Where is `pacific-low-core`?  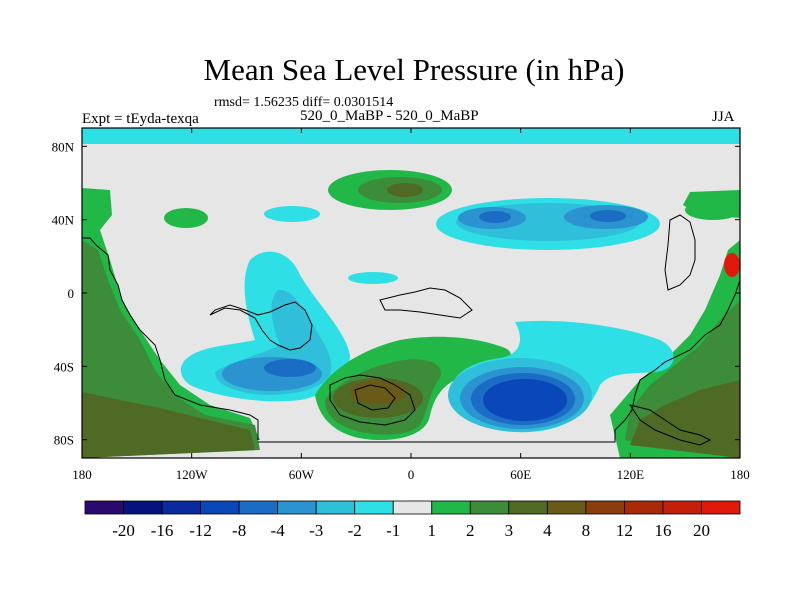
pacific-low-core is located at coordinates (290, 368).